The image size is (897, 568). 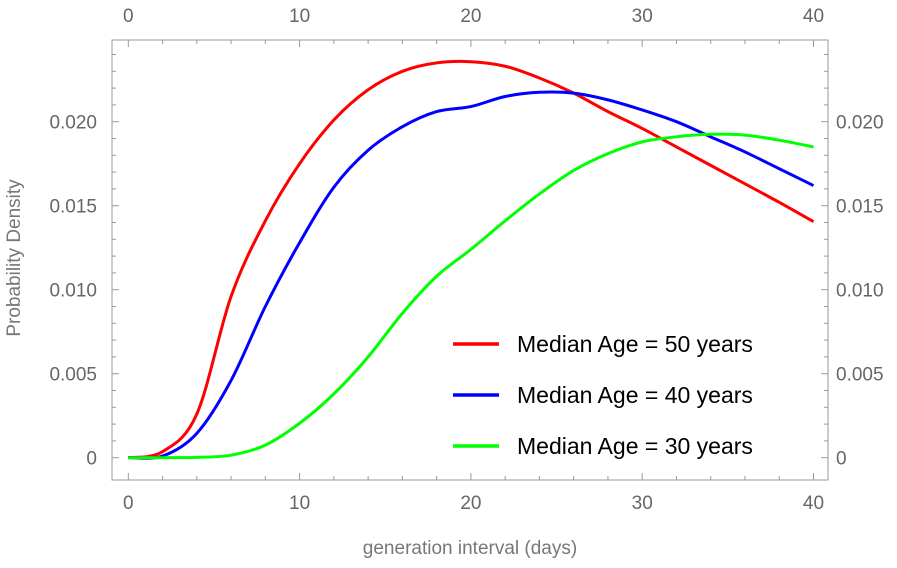 What do you see at coordinates (635, 395) in the screenshot?
I see `legend-label-2: Median Age = 40 years` at bounding box center [635, 395].